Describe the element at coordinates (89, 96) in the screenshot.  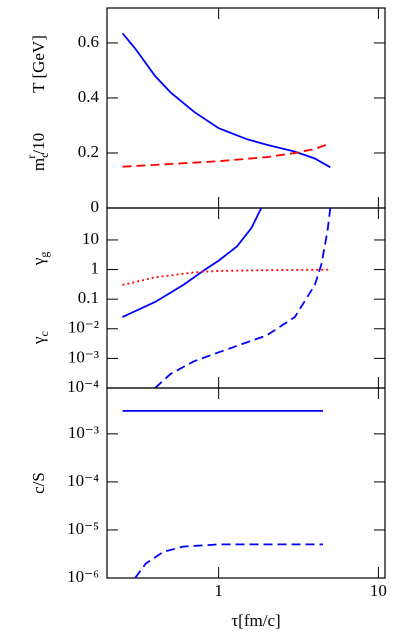
I see `y-tick-label: 0.4` at that location.